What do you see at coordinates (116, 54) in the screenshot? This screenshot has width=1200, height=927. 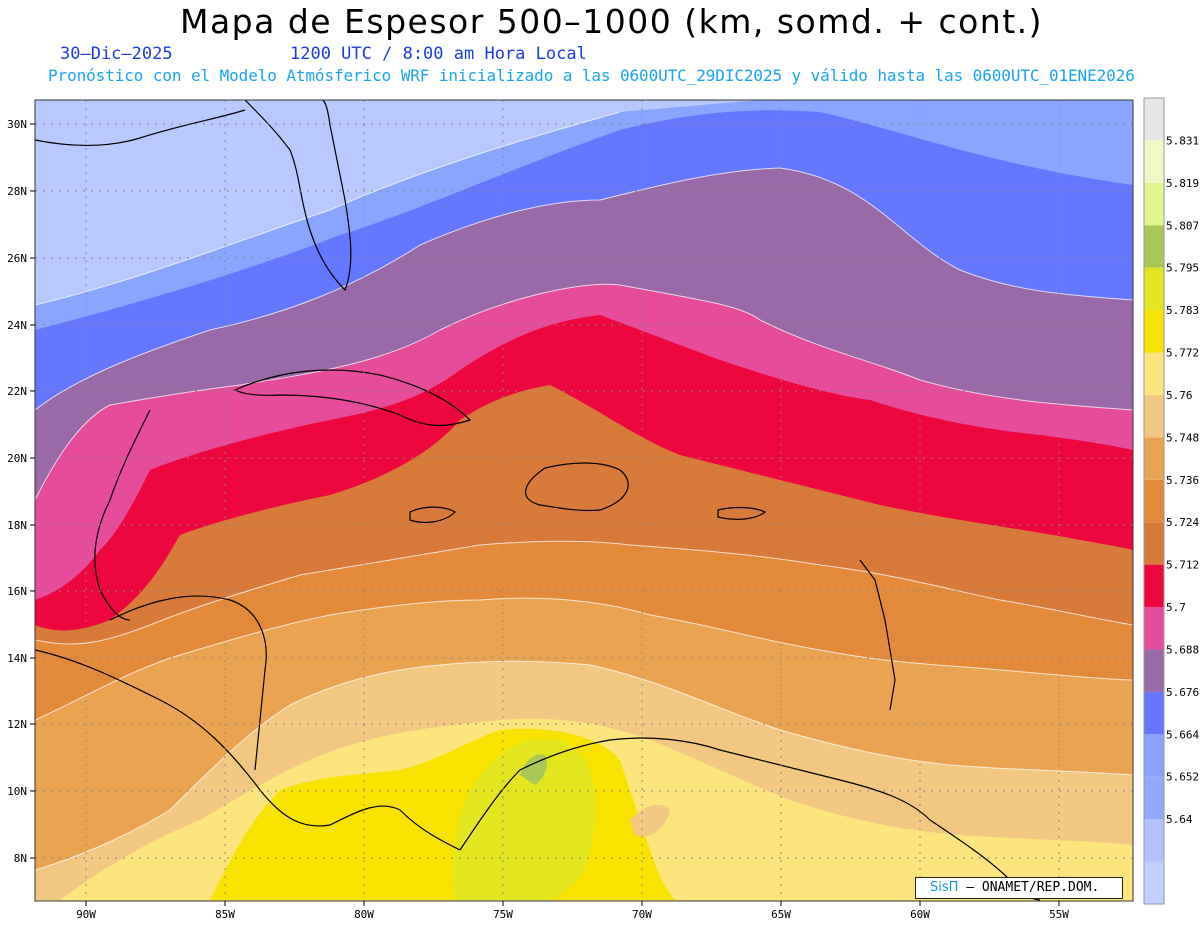 I see `forecast-date: 30–Dic–2025` at bounding box center [116, 54].